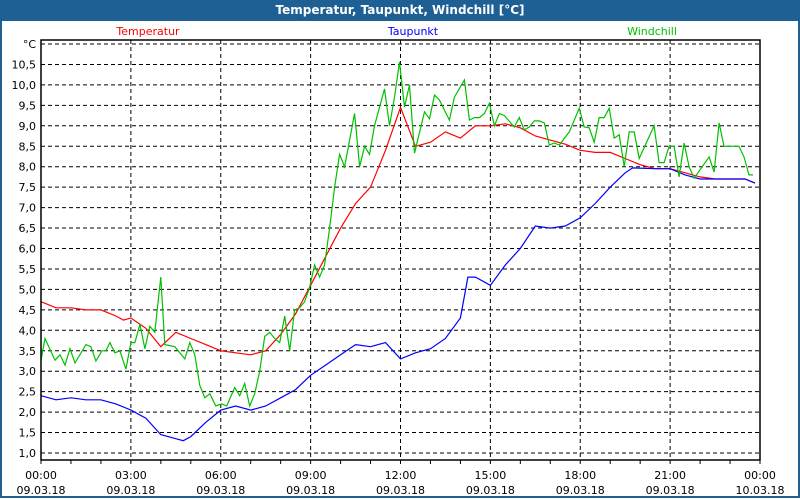 The width and height of the screenshot is (800, 500). I want to click on y-tick-label: 1,0, so click(28, 453).